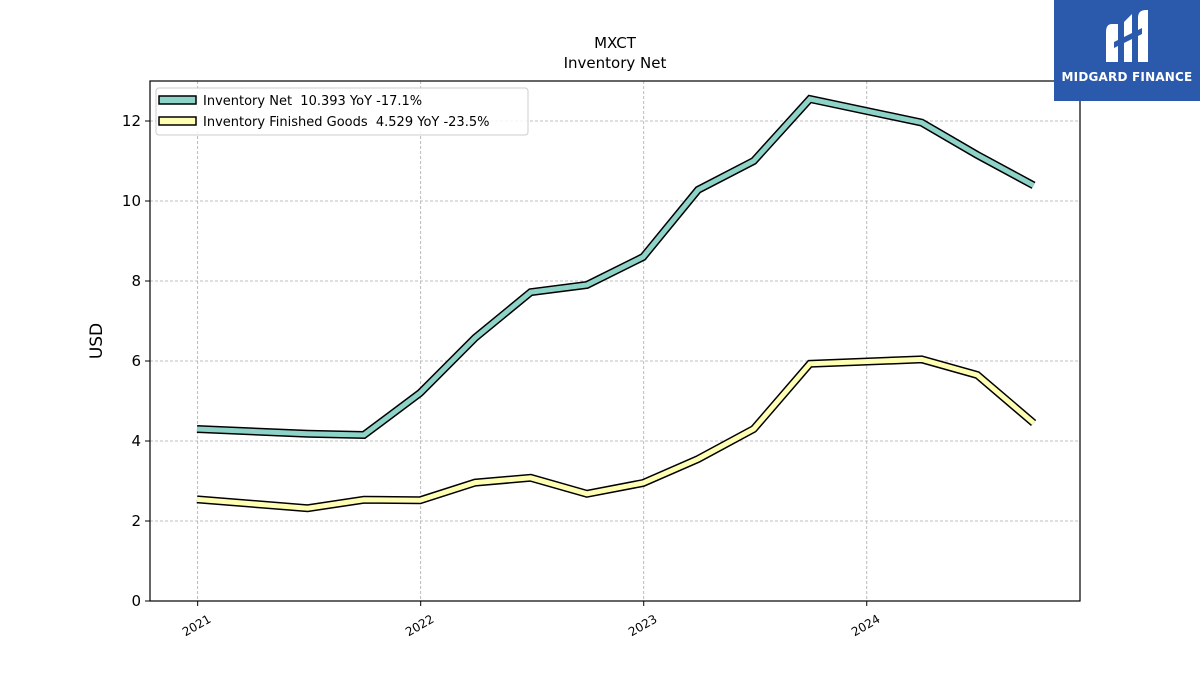 The width and height of the screenshot is (1200, 675). Describe the element at coordinates (615, 43) in the screenshot. I see `chart-title: MXCT` at that location.